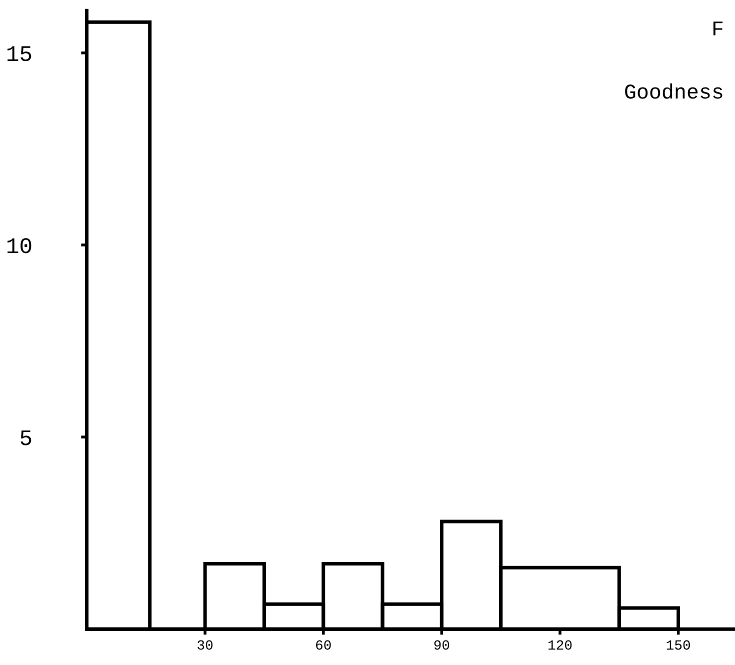 The height and width of the screenshot is (665, 735). Describe the element at coordinates (718, 29) in the screenshot. I see `chart-title: F` at that location.